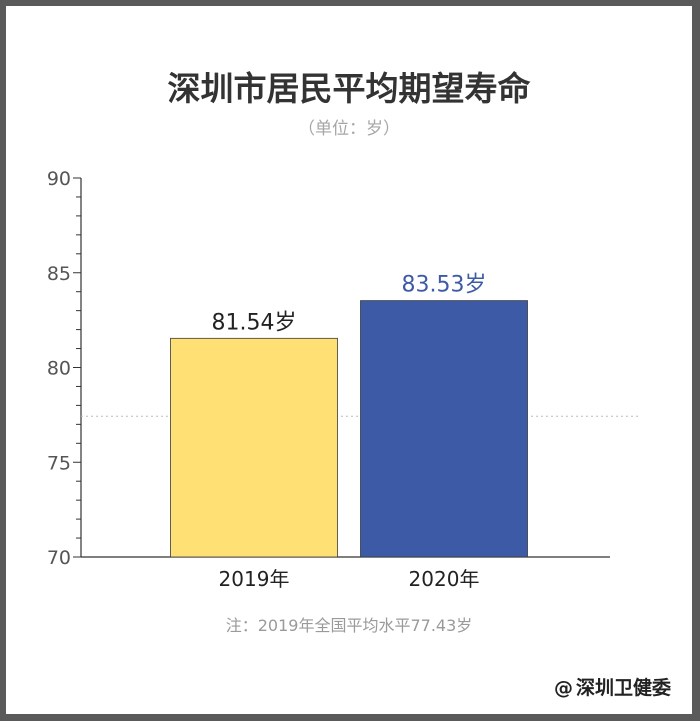 The width and height of the screenshot is (700, 721). Describe the element at coordinates (349, 625) in the screenshot. I see `chart-annotation: 注：2019年全国平均水平77.43岁` at that location.